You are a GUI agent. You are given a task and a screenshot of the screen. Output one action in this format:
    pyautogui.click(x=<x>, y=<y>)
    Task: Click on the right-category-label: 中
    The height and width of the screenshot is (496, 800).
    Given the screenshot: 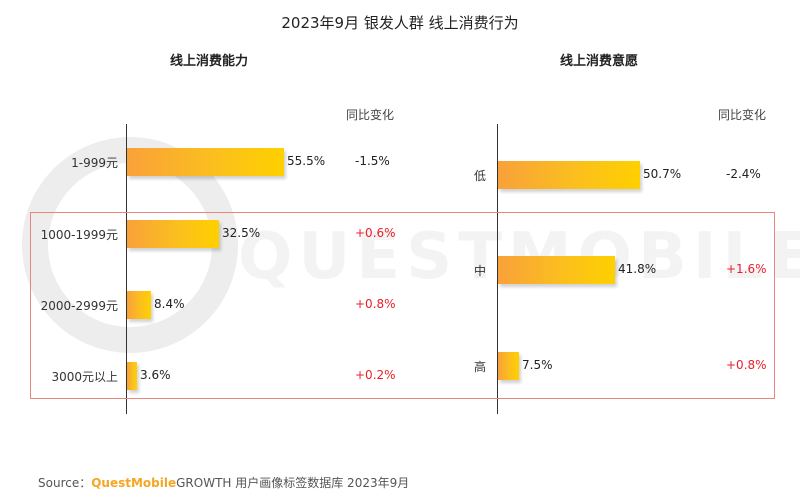 What is the action you would take?
    pyautogui.click(x=479, y=271)
    